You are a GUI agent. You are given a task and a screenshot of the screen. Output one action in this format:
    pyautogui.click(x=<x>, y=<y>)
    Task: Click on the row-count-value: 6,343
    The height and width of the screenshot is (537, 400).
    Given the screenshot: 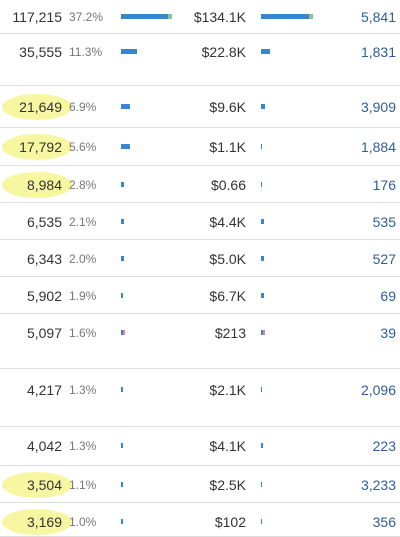 What is the action you would take?
    pyautogui.click(x=44, y=259)
    